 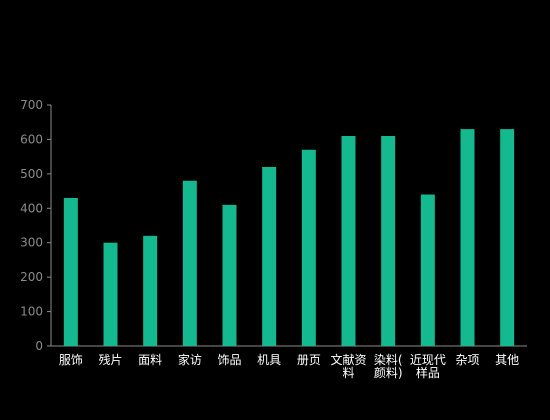 I want to click on x-tick-label-line: 家访, so click(x=190, y=359).